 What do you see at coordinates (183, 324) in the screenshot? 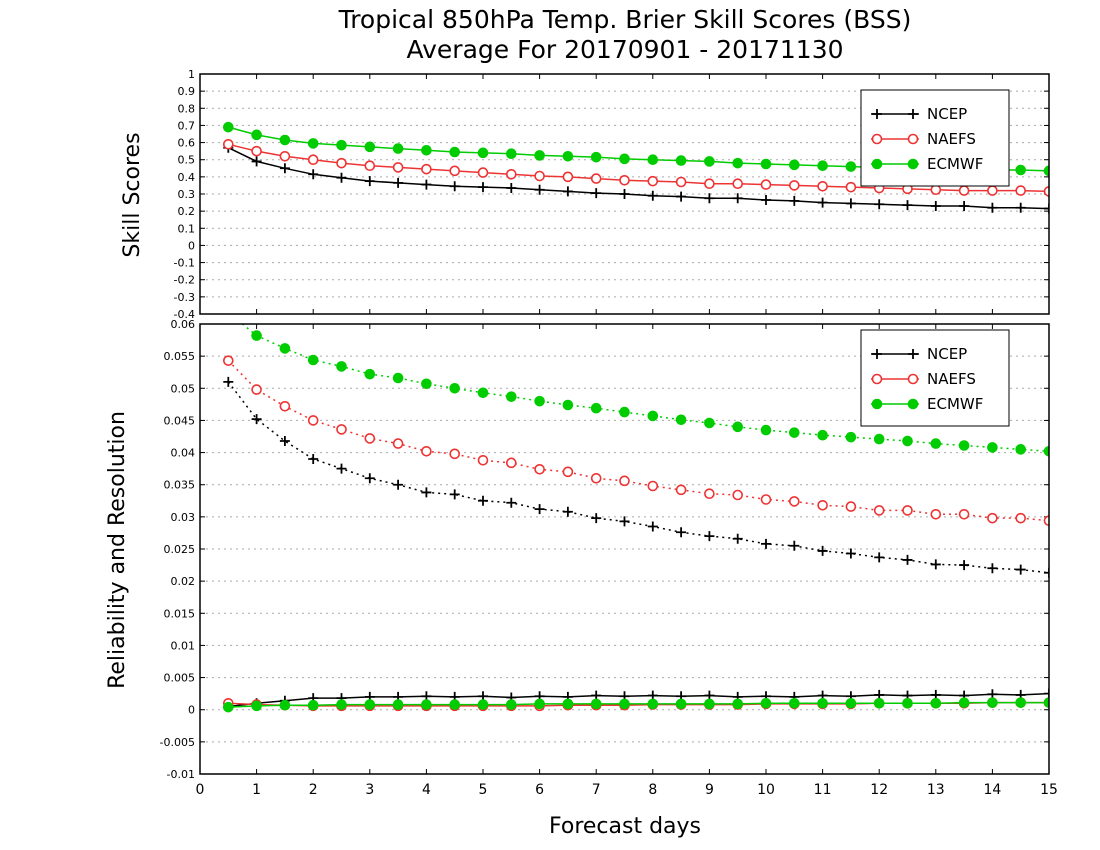
I see `bottom-y-tick-label: 0.06` at bounding box center [183, 324].